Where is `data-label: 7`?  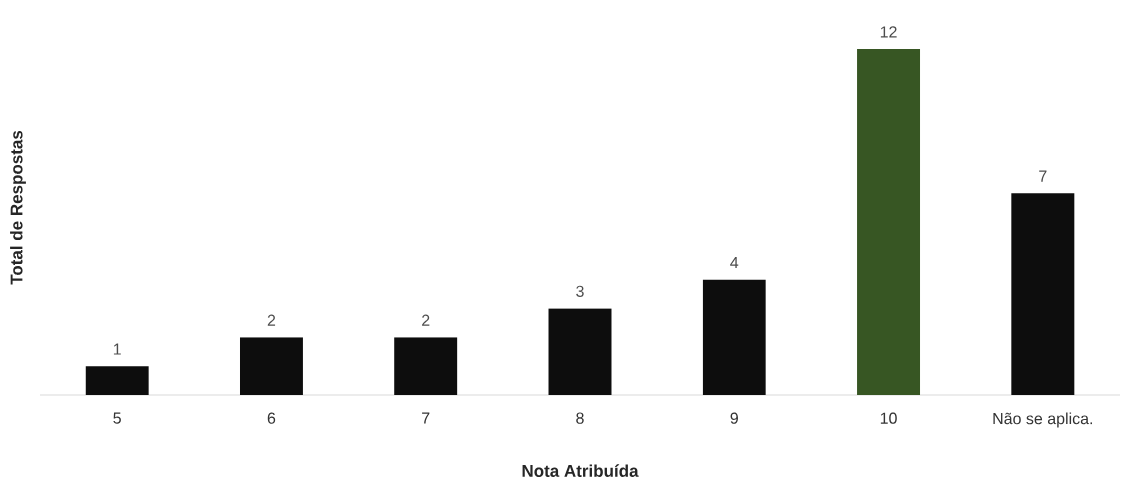
data-label: 7 is located at coordinates (1043, 176).